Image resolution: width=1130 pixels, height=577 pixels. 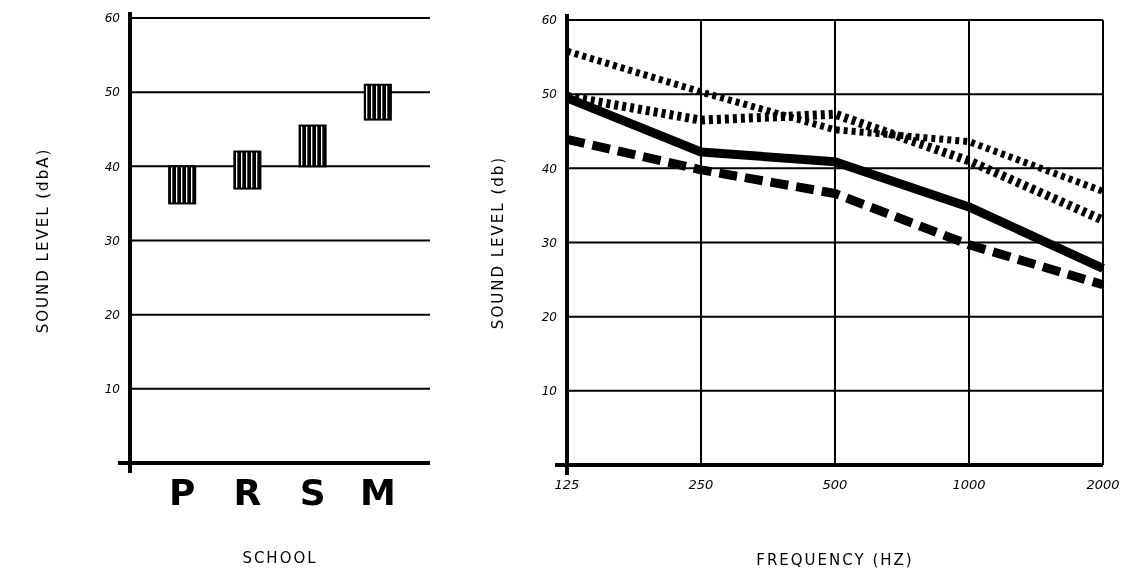 I want to click on x-axis-title: SCHOOL, so click(x=280, y=558).